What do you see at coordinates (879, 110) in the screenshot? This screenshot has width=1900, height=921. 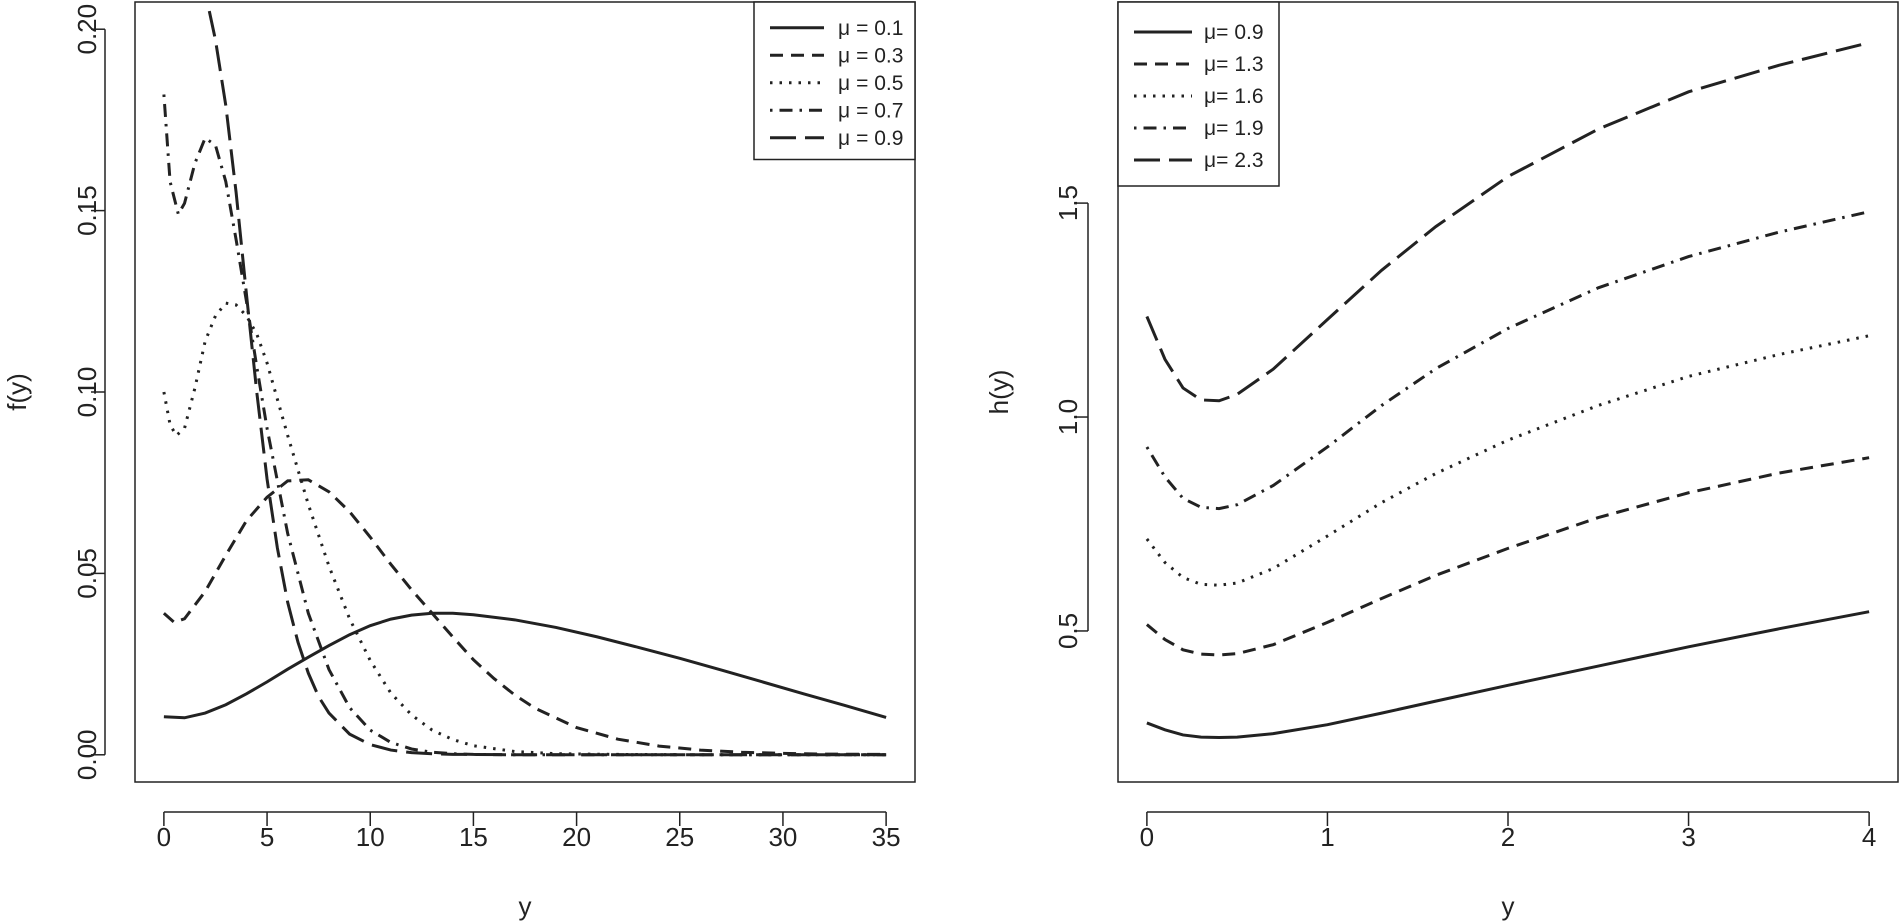 I see `density-legend-value: = 0.7` at bounding box center [879, 110].